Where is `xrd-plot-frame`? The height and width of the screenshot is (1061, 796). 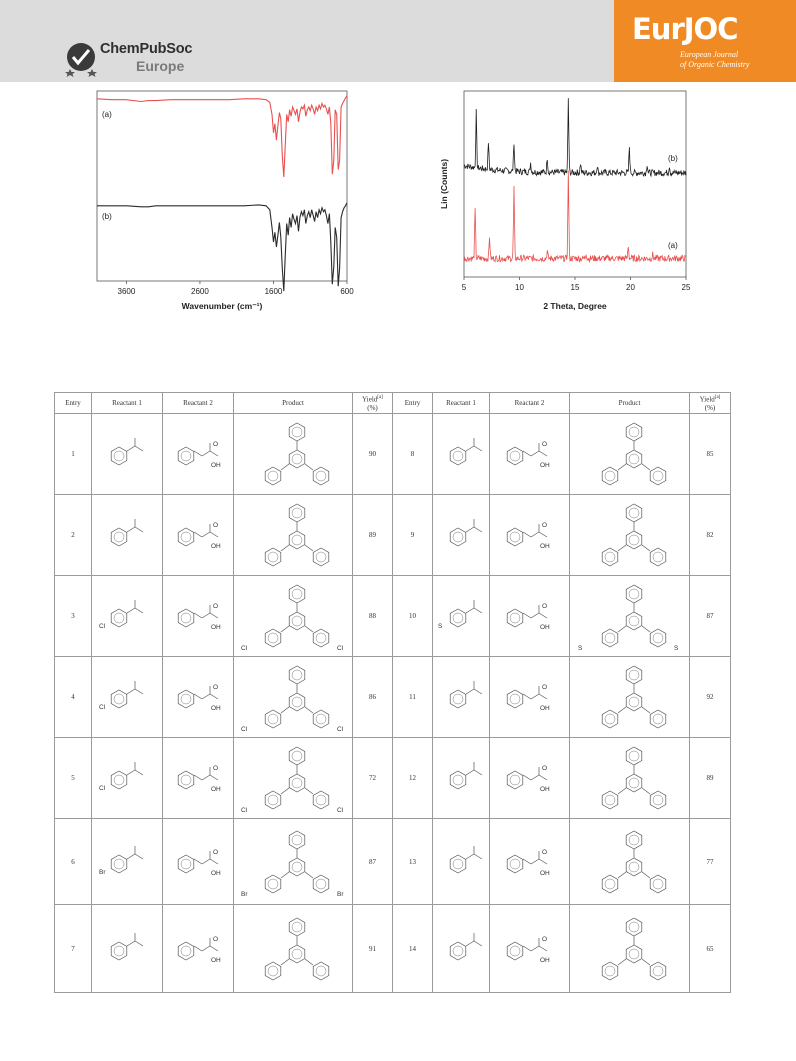
xrd-plot-frame is located at coordinates (575, 184).